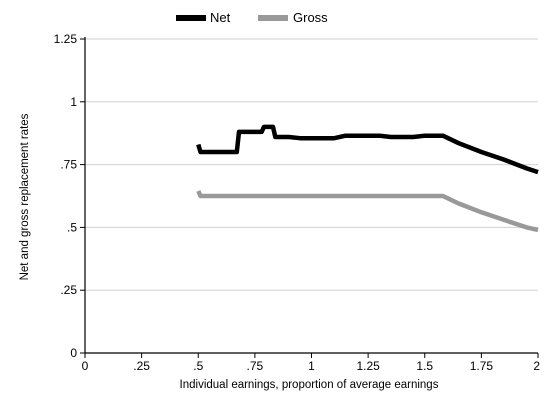 This screenshot has height=398, width=545. Describe the element at coordinates (220, 17) in the screenshot. I see `legend-label-net: Net` at that location.